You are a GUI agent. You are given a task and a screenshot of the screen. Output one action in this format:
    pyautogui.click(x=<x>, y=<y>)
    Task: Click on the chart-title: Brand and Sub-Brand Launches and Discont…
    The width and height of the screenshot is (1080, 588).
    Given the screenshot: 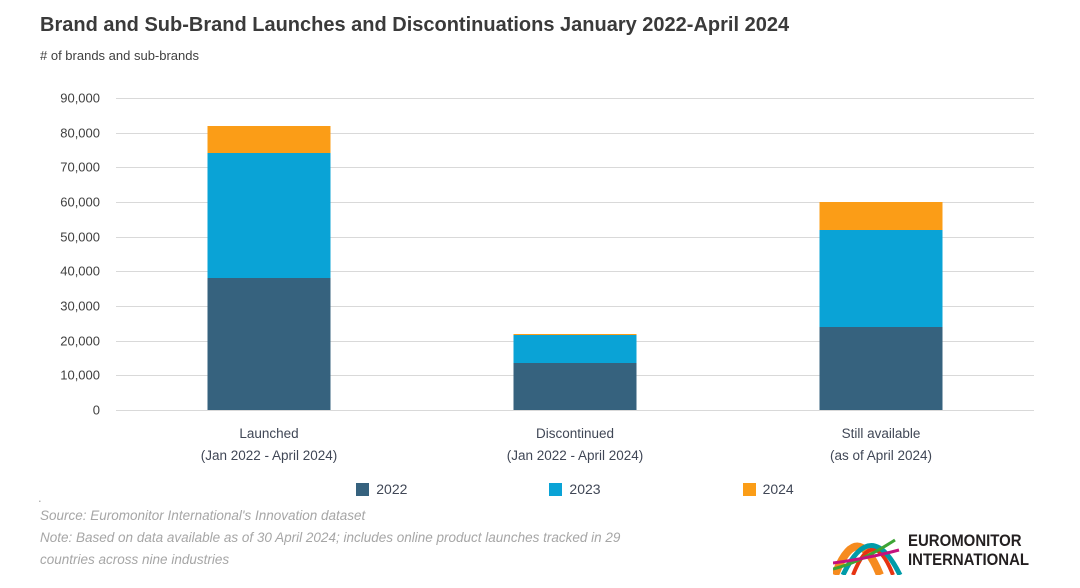 What is the action you would take?
    pyautogui.click(x=415, y=25)
    